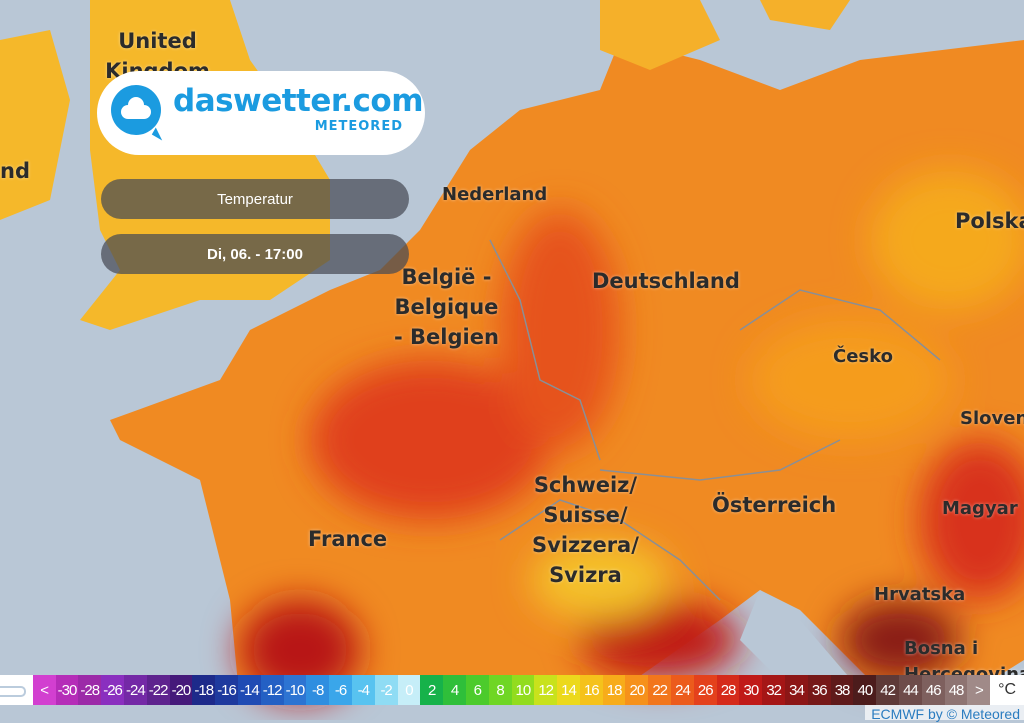 This screenshot has height=723, width=1024. What do you see at coordinates (682, 690) in the screenshot?
I see `legend-cell: 24` at bounding box center [682, 690].